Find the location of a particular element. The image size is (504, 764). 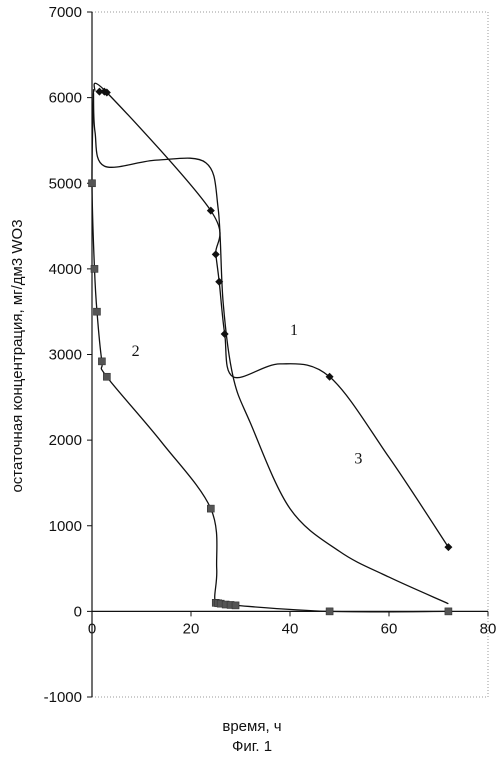

y-tick-label: 5000 is located at coordinates (65, 183).